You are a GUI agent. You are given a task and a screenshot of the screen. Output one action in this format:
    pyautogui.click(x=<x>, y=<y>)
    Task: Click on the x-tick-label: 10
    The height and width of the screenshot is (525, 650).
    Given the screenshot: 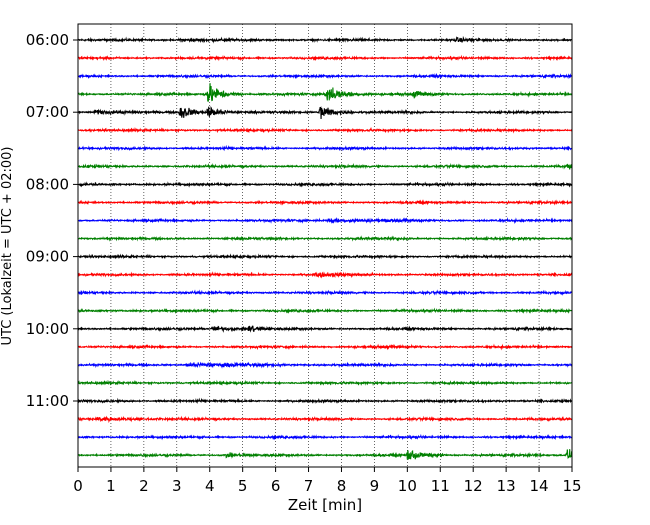 What is the action you would take?
    pyautogui.click(x=407, y=486)
    